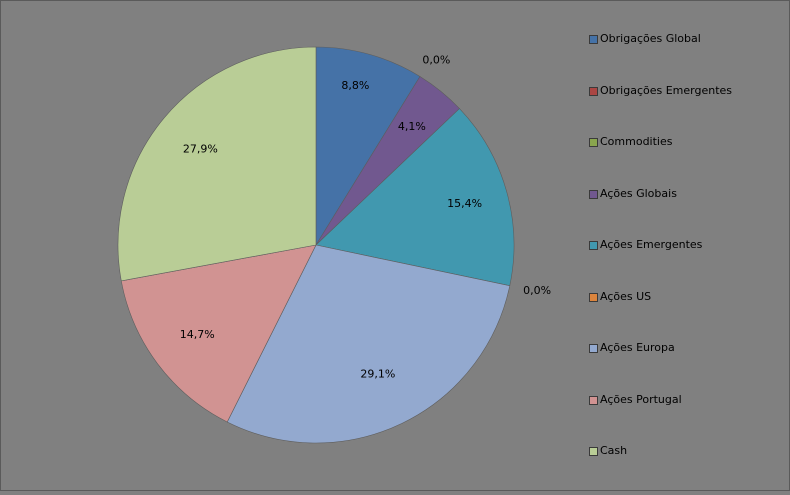 This screenshot has width=790, height=495. Describe the element at coordinates (686, 212) in the screenshot. I see `legend-item: Ações Globais` at that location.